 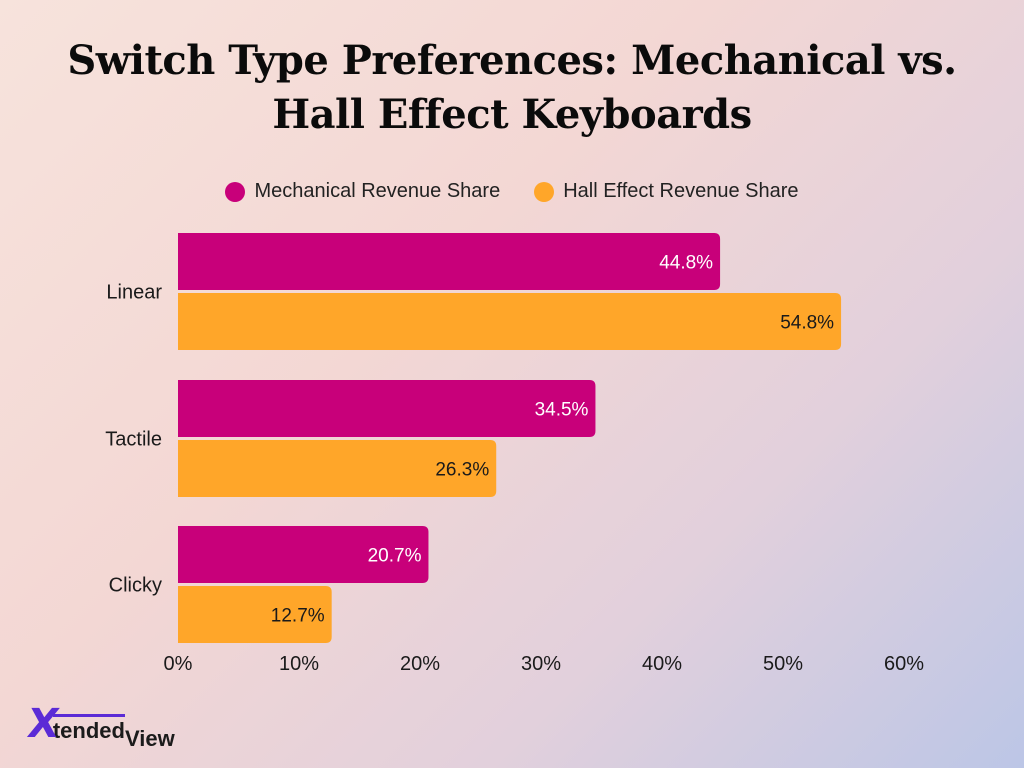 I want to click on legend-item-hall-effect: Hall Effect Revenue Share, so click(x=666, y=191).